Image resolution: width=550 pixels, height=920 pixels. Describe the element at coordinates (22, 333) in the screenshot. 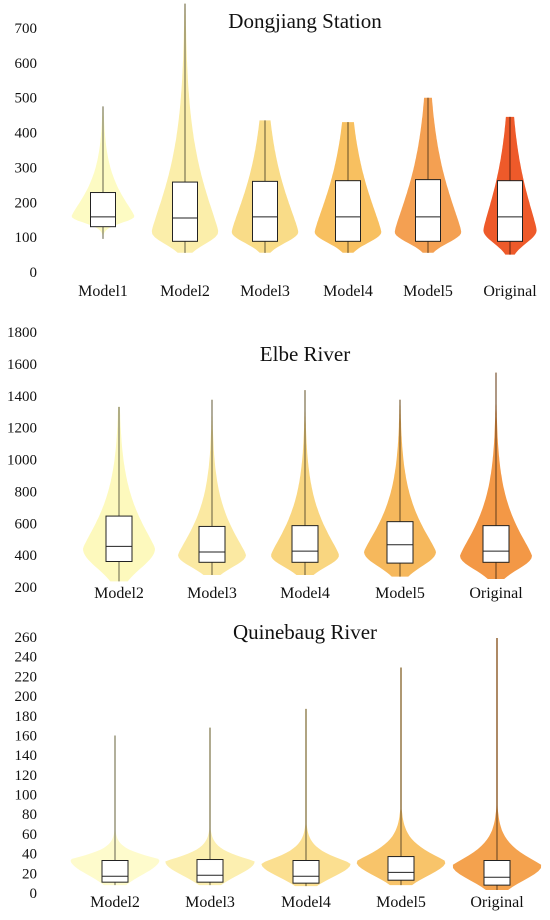

I see `y-tick-label: 1800` at that location.